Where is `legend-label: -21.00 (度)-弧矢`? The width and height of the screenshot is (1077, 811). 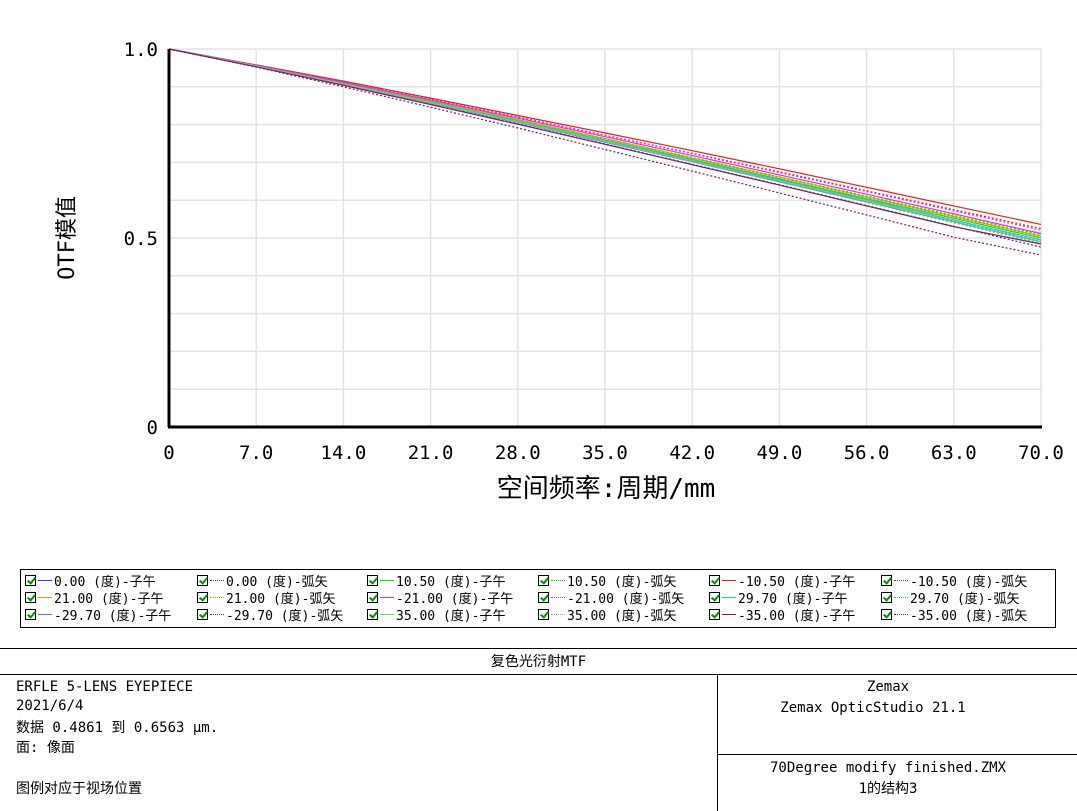
legend-label: -21.00 (度)-弧矢 is located at coordinates (626, 599).